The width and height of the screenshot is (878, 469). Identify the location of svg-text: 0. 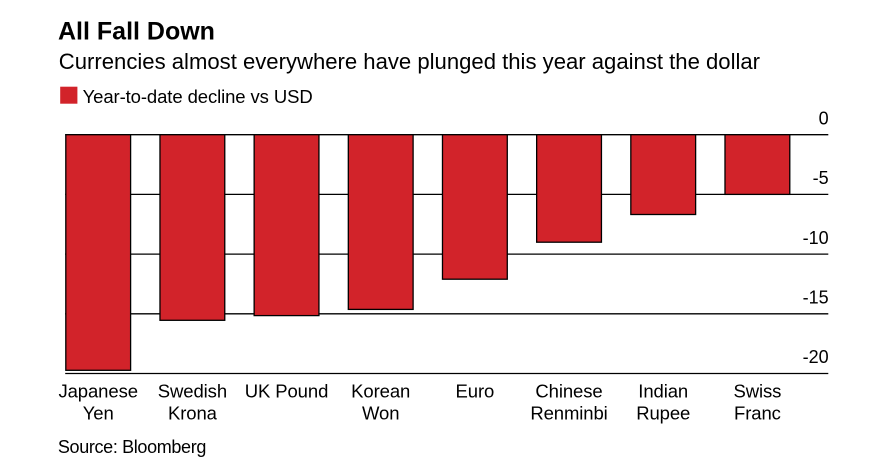
(824, 118).